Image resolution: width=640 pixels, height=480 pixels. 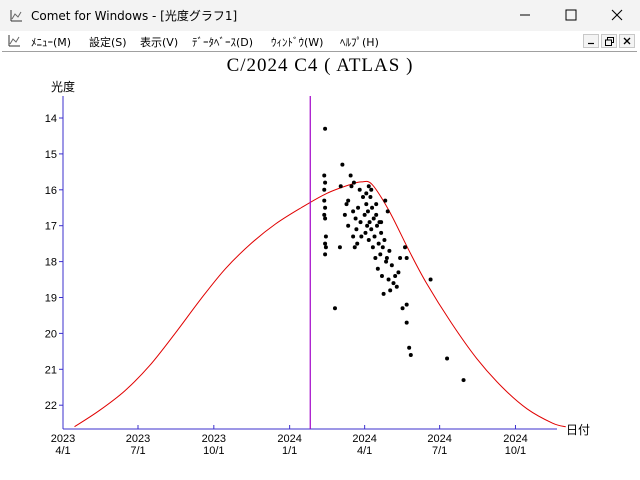 I want to click on menu-item-view: 表示(V), so click(x=159, y=42).